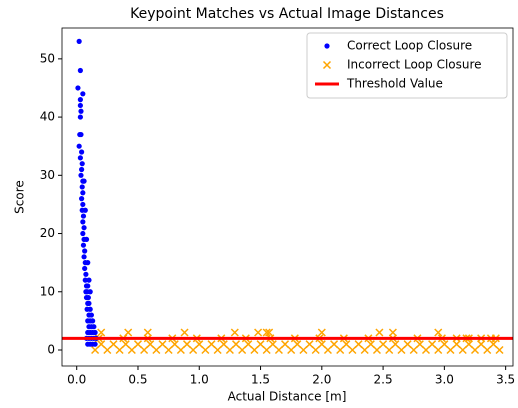 This screenshot has height=408, width=518. Describe the element at coordinates (47, 175) in the screenshot. I see `y-tick-label: 30` at that location.